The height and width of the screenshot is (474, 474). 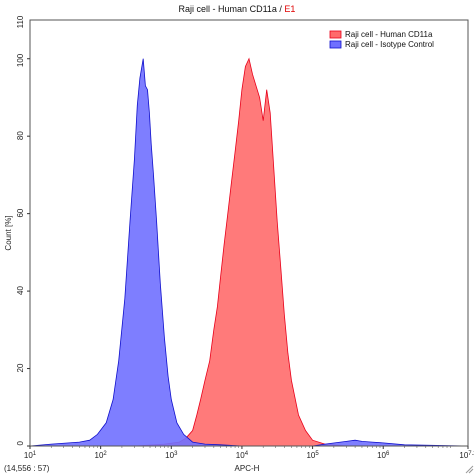 I want to click on x-tick-label: 107.2, so click(x=466, y=455).